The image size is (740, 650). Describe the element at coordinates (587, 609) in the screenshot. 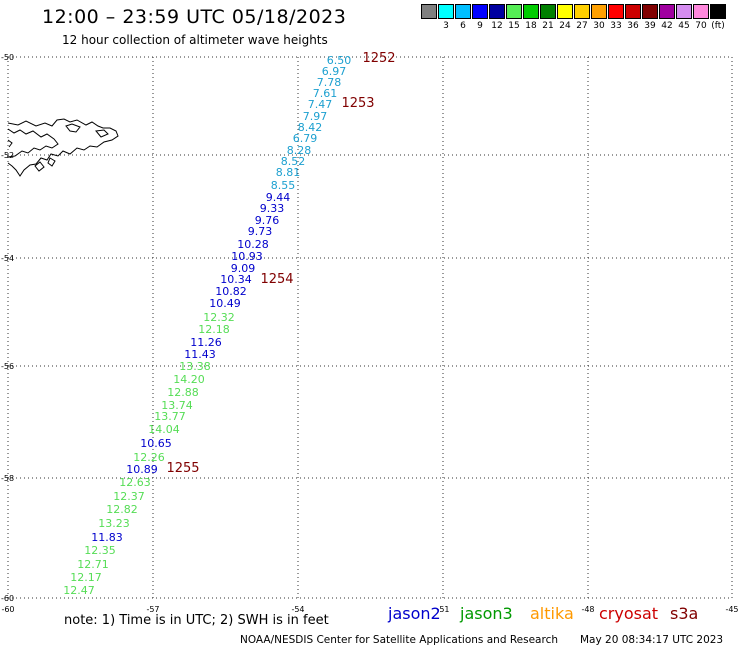

I see `longitude-tick-label: -48` at that location.